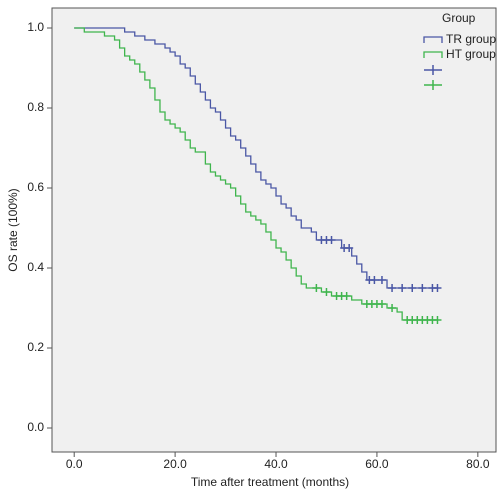 This screenshot has width=500, height=499. What do you see at coordinates (270, 482) in the screenshot?
I see `x-axis-label: Time after treatment (months)` at bounding box center [270, 482].